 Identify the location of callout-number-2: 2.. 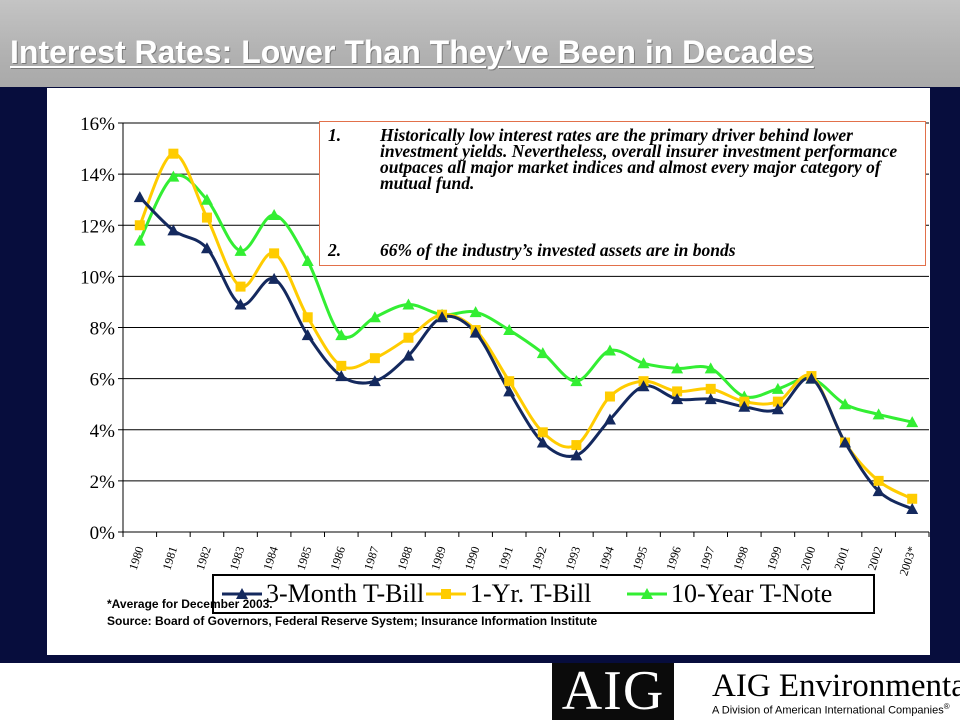
(335, 250).